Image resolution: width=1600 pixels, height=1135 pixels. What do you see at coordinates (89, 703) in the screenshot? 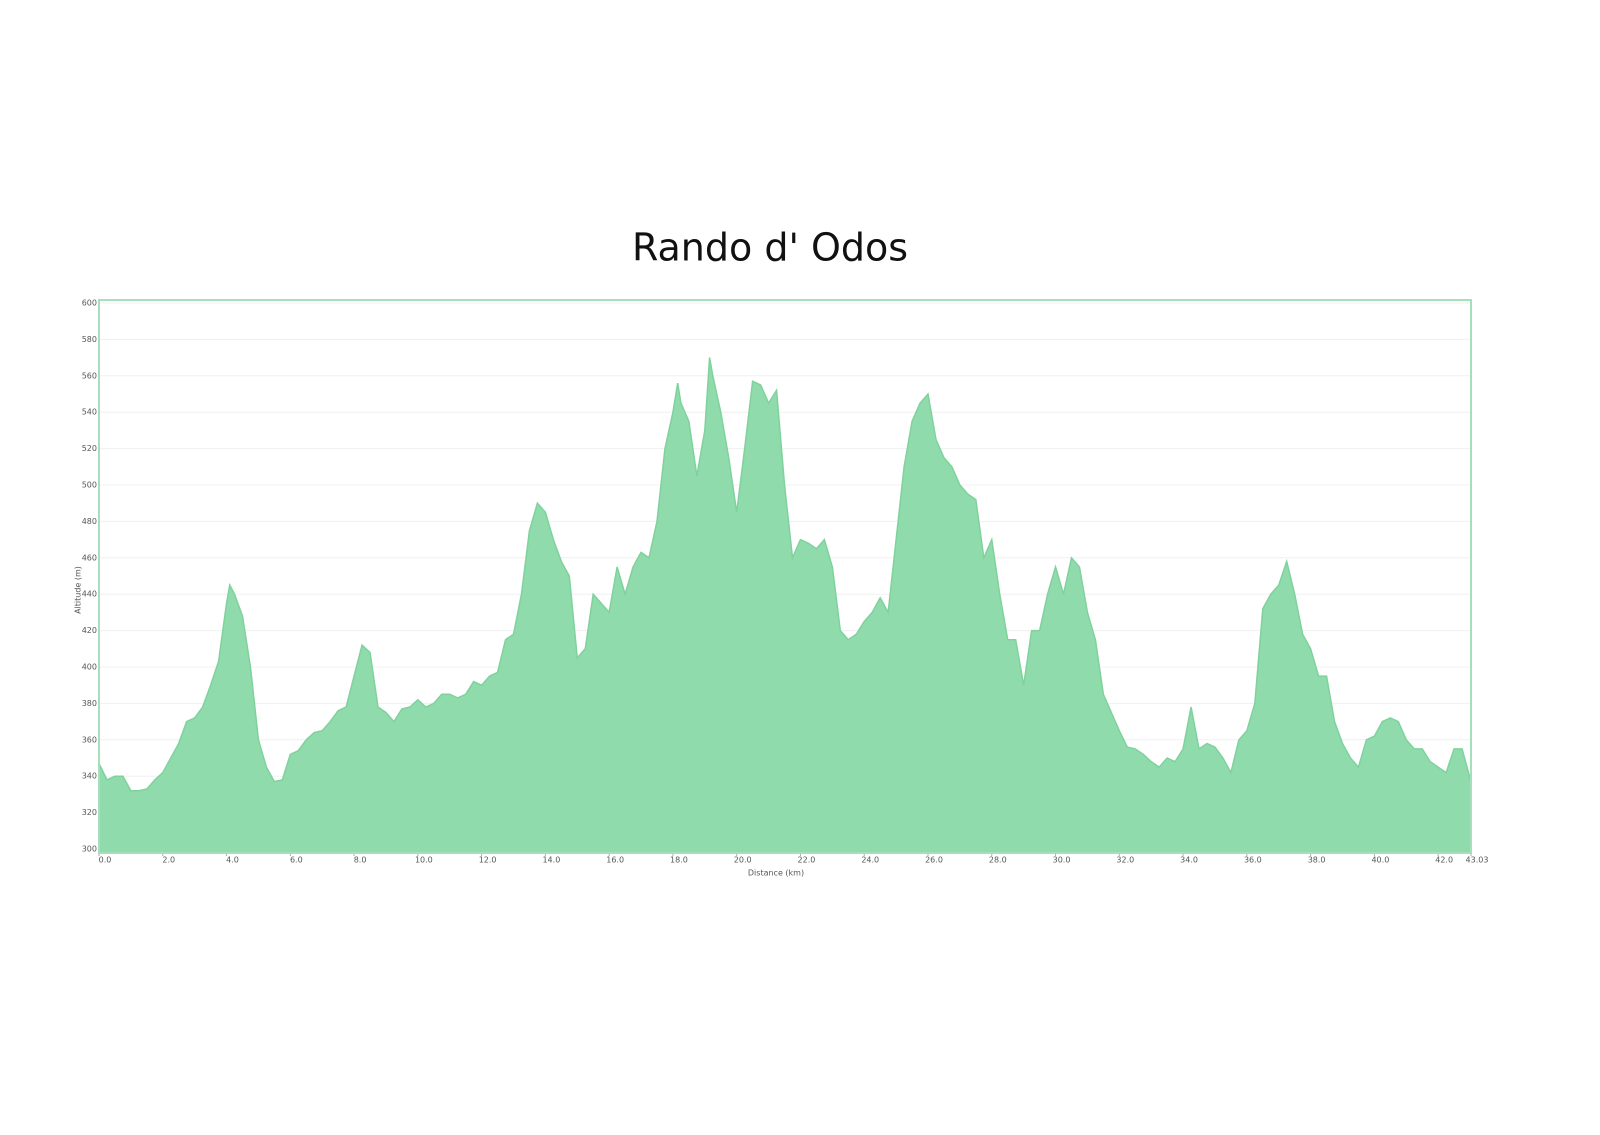
I see `y-tick-label: 380` at bounding box center [89, 703].